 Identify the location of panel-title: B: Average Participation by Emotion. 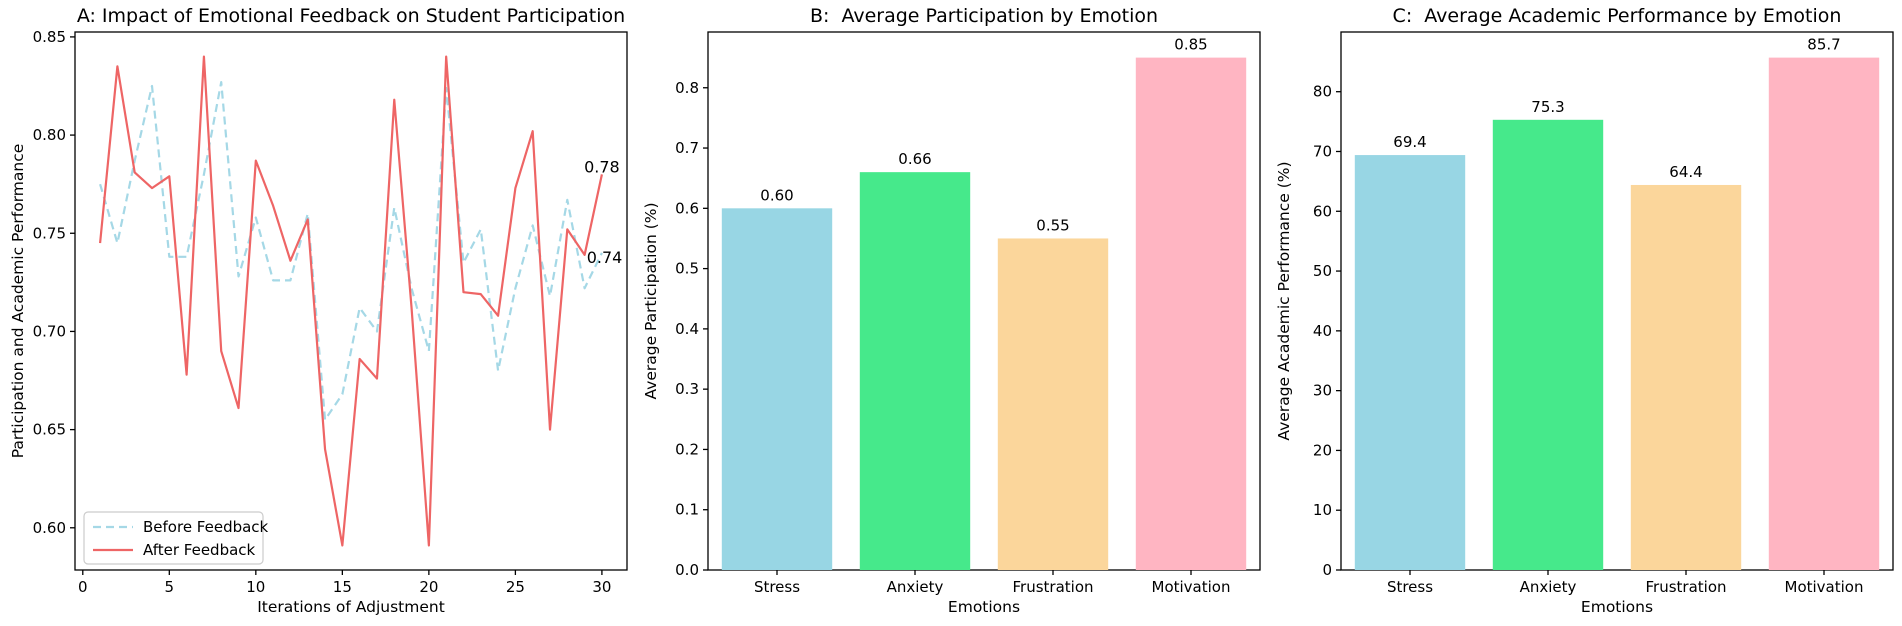
(984, 16).